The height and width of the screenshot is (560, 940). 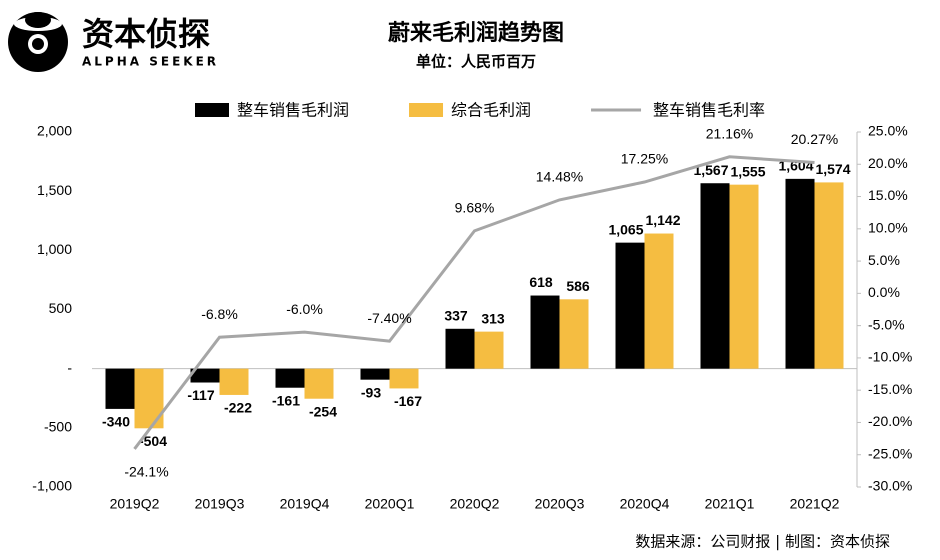 I want to click on bar-value-label: -117, so click(x=200, y=395).